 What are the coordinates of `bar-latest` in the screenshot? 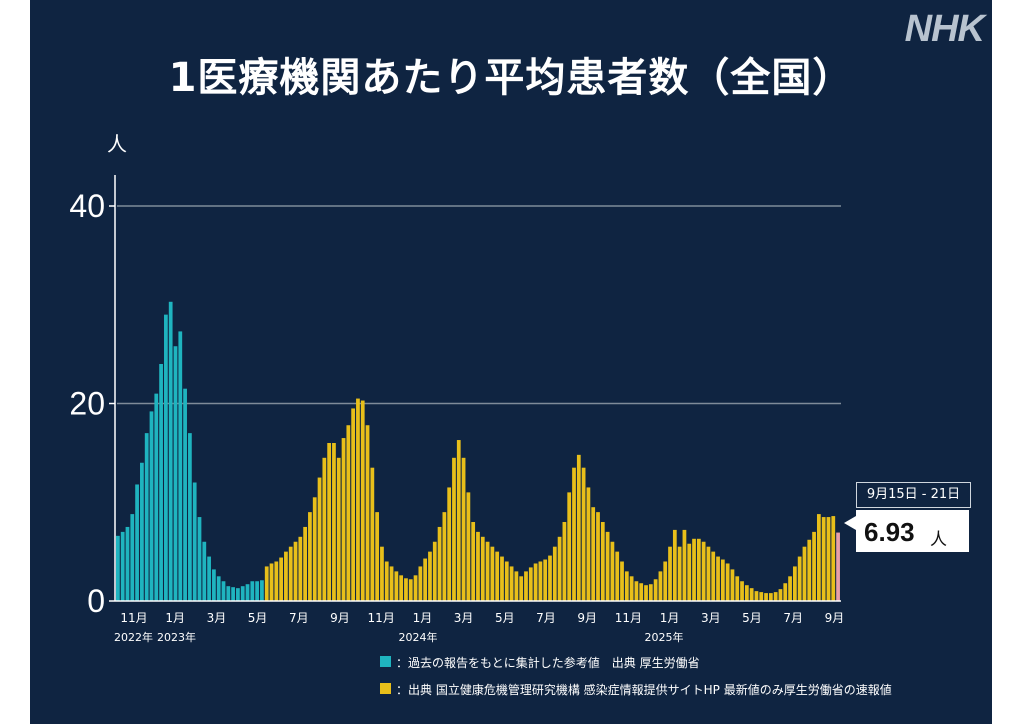 It's located at (838, 566).